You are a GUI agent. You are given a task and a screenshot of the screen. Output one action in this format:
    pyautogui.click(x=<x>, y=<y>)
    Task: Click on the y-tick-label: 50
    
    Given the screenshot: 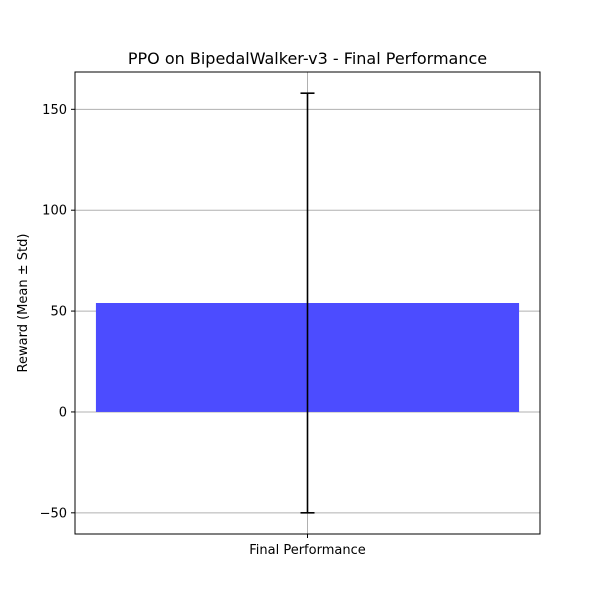 What is the action you would take?
    pyautogui.click(x=58, y=312)
    